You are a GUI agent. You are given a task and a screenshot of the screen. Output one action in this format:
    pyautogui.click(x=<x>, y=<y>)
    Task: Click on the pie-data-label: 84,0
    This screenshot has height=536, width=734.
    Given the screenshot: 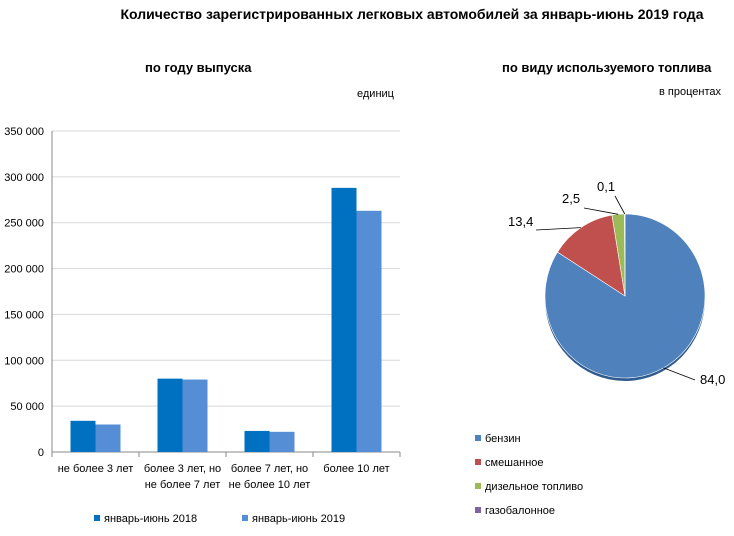 What is the action you would take?
    pyautogui.click(x=712, y=379)
    